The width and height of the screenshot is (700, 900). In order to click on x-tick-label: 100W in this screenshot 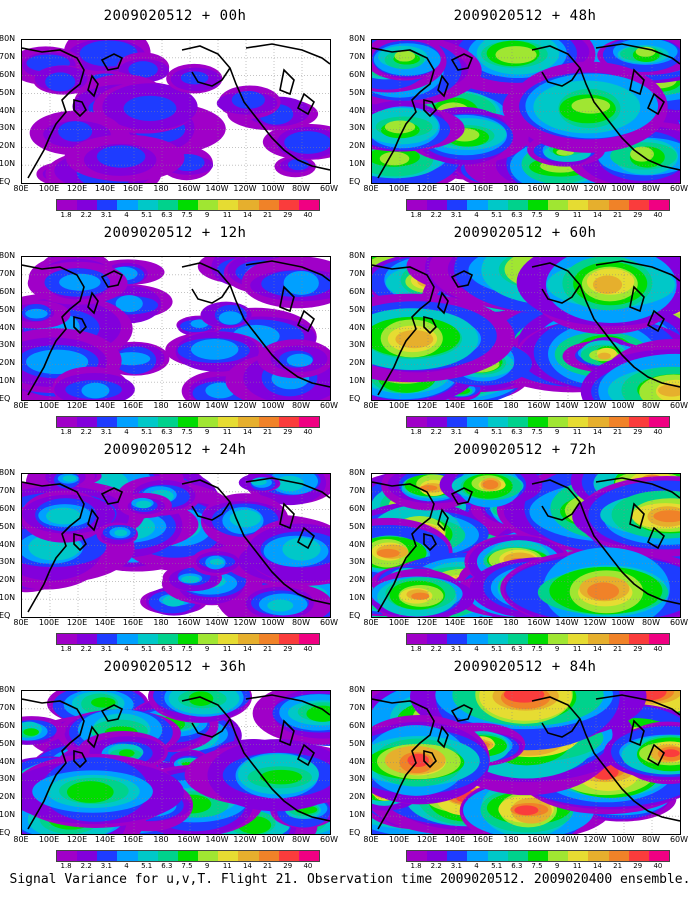, I will do `click(623, 622)`.